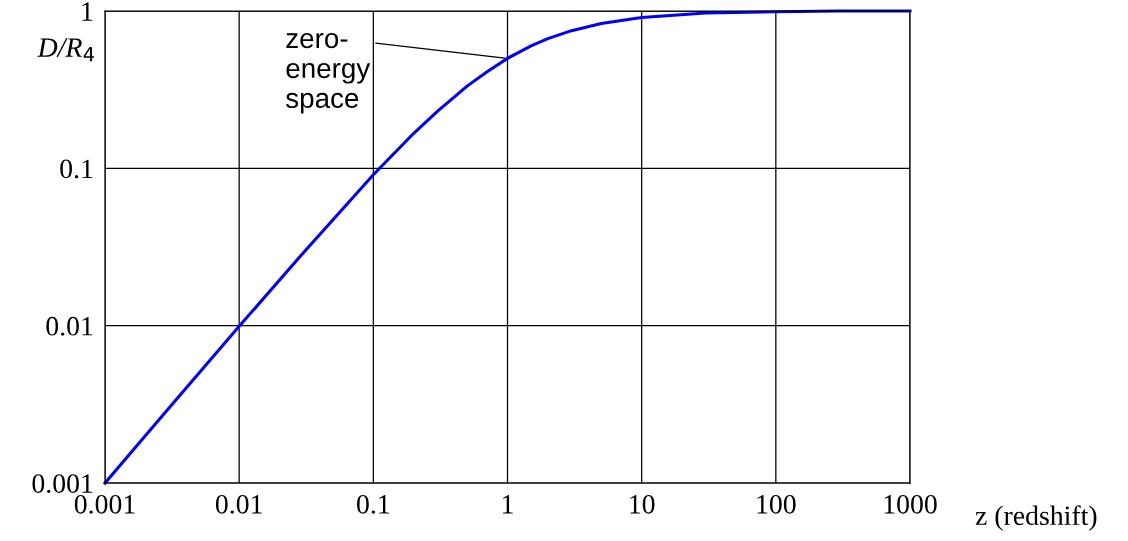 This screenshot has height=541, width=1128. I want to click on annotation: zero- energy space, so click(328, 73).